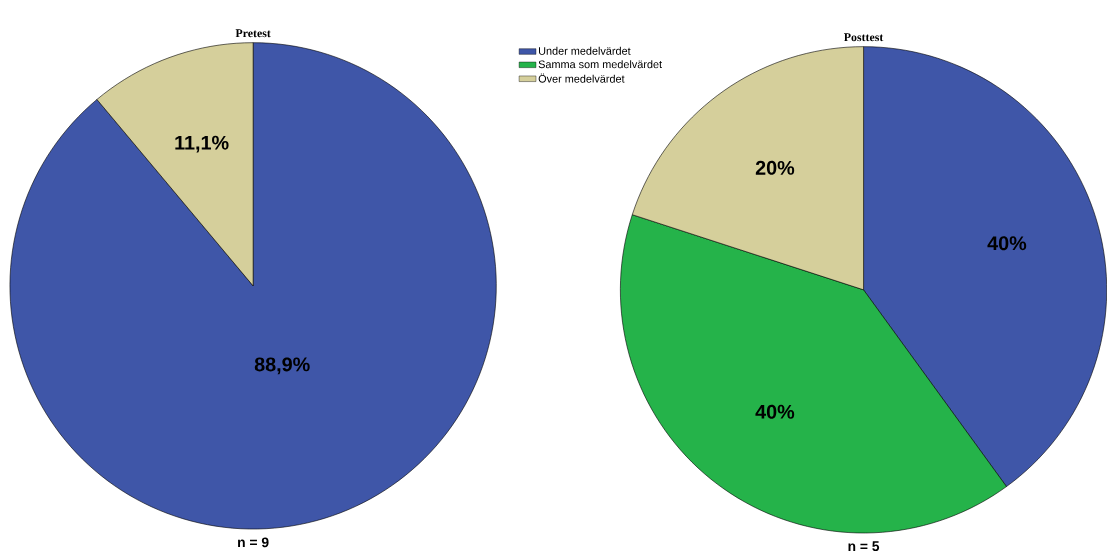  I want to click on text: n = 9, so click(253, 542).